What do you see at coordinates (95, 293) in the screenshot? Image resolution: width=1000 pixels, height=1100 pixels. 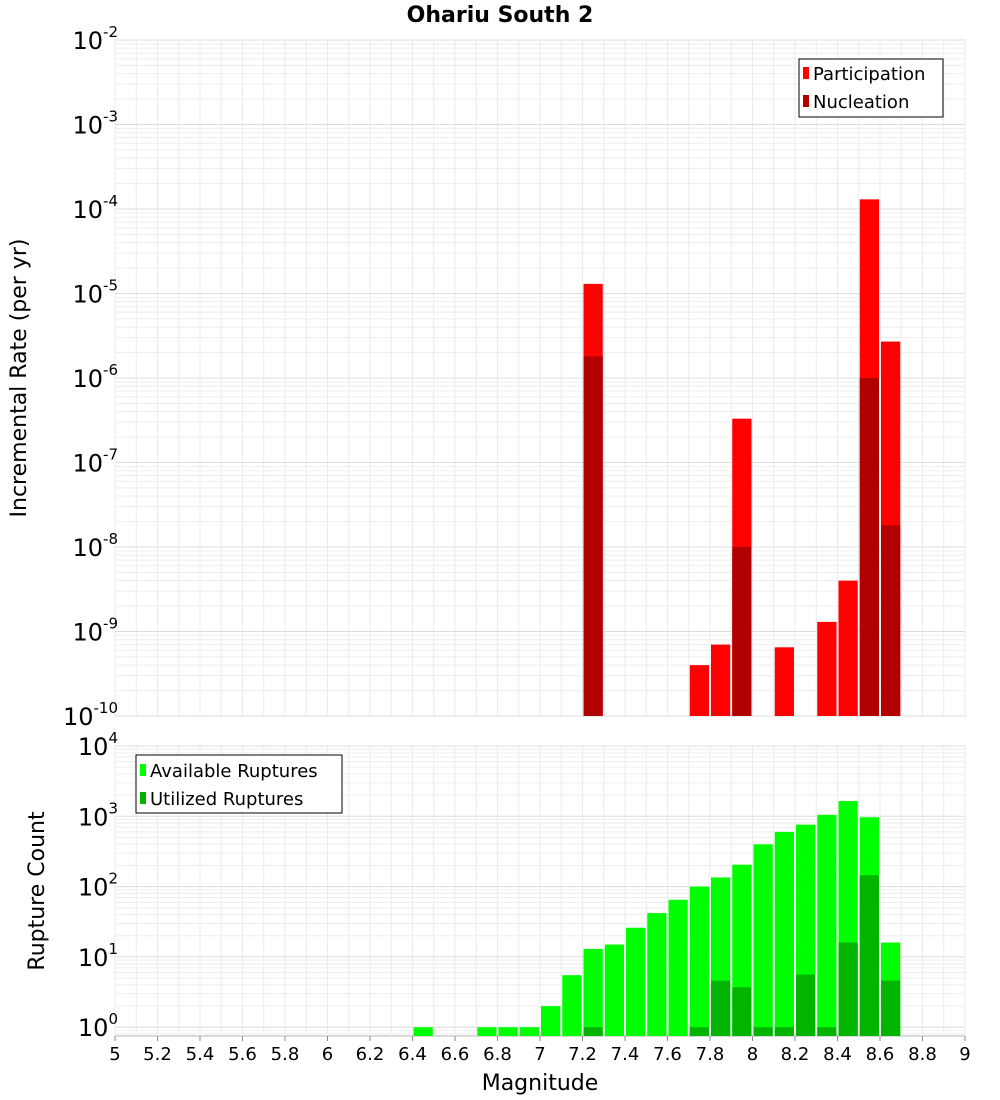 I see `y-tick-label: 10⁻⁵` at bounding box center [95, 293].